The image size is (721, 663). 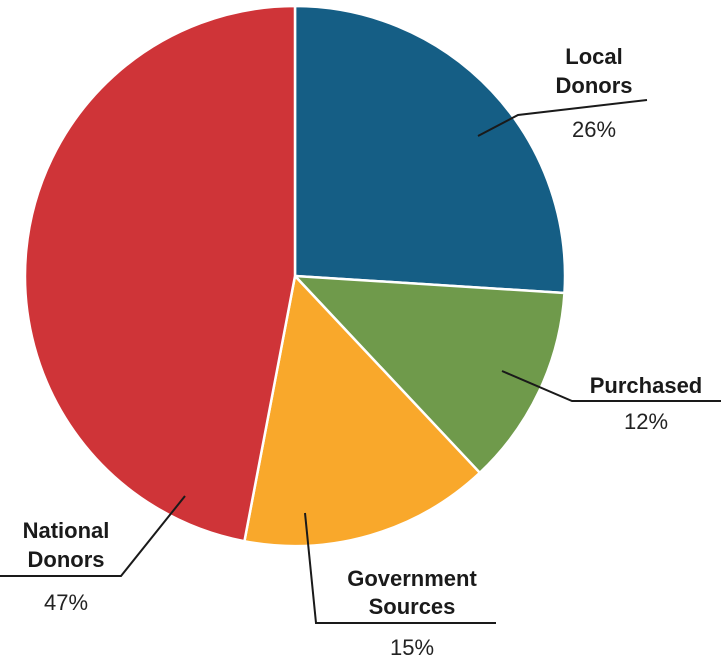 What do you see at coordinates (66, 559) in the screenshot?
I see `label-national-donors-line2: Donors` at bounding box center [66, 559].